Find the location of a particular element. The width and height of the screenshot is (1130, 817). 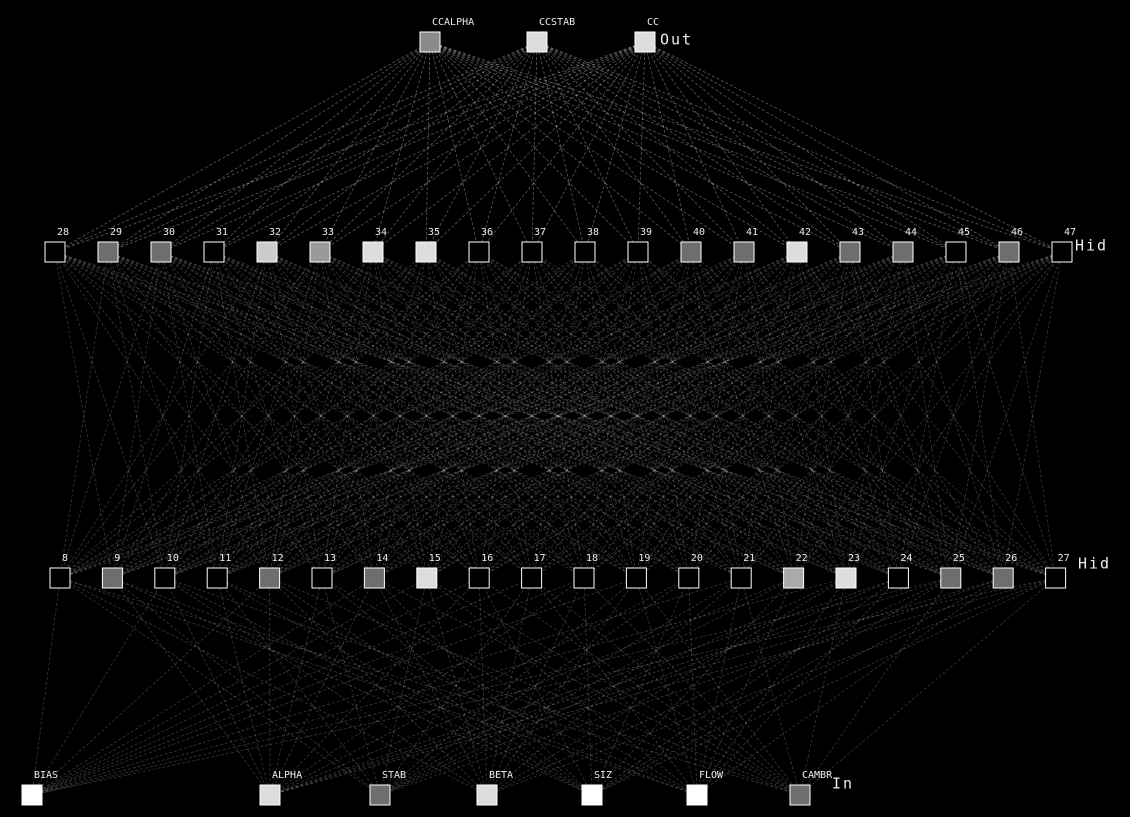

node-label: BETA is located at coordinates (501, 775).